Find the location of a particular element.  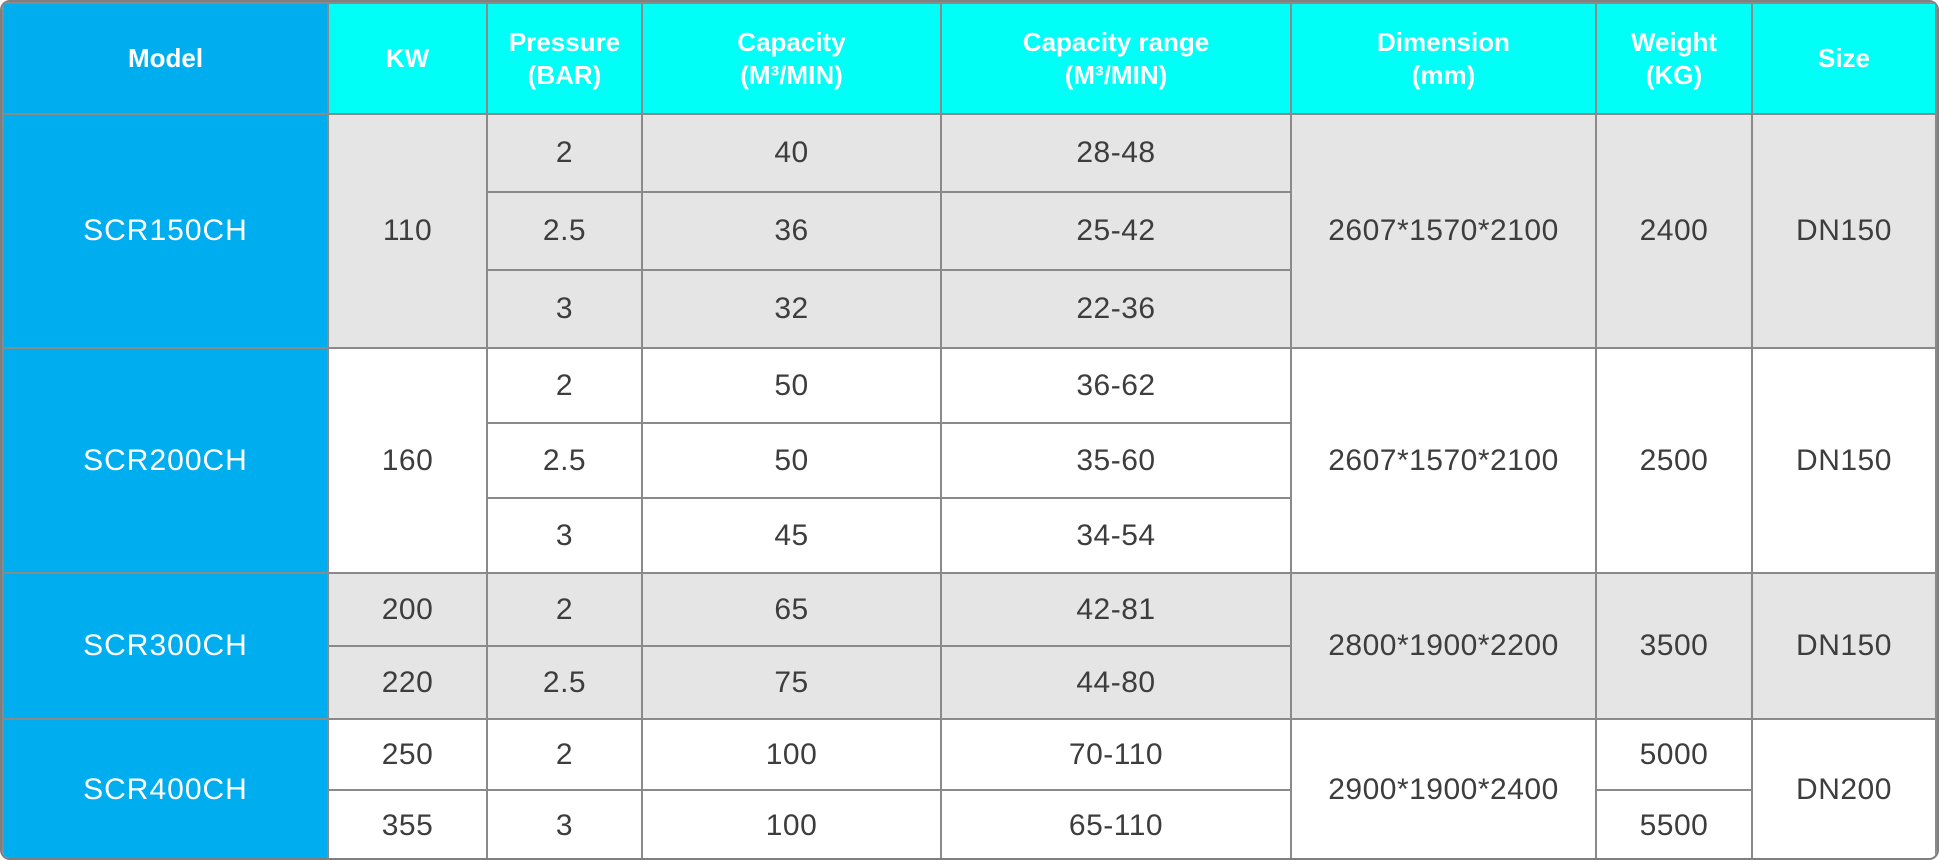

capacity-cell: 32 is located at coordinates (791, 309).